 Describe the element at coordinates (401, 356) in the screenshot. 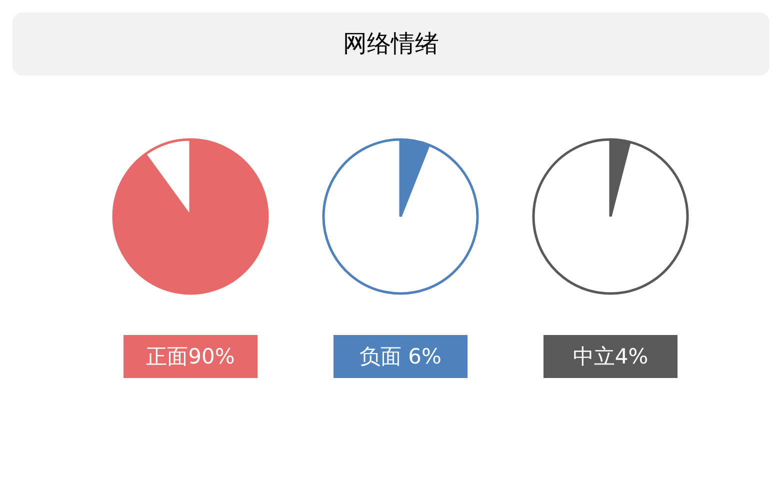

I see `text: 负面 6%` at that location.